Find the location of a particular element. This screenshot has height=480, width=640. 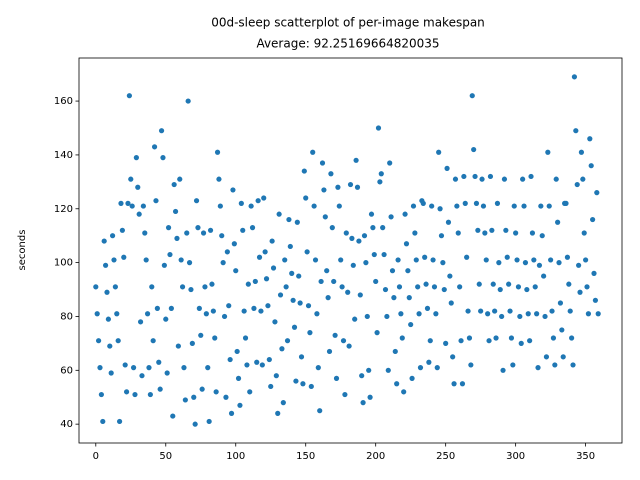

y-tick-label: 80 is located at coordinates (66, 316).